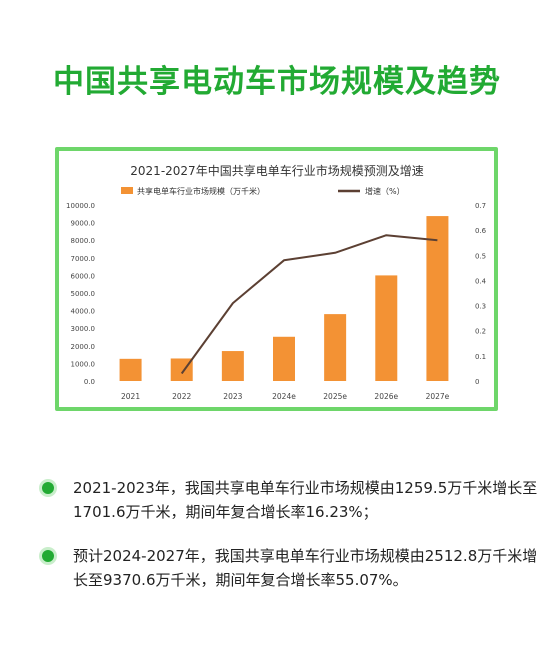  I want to click on growth-line, so click(309, 304).